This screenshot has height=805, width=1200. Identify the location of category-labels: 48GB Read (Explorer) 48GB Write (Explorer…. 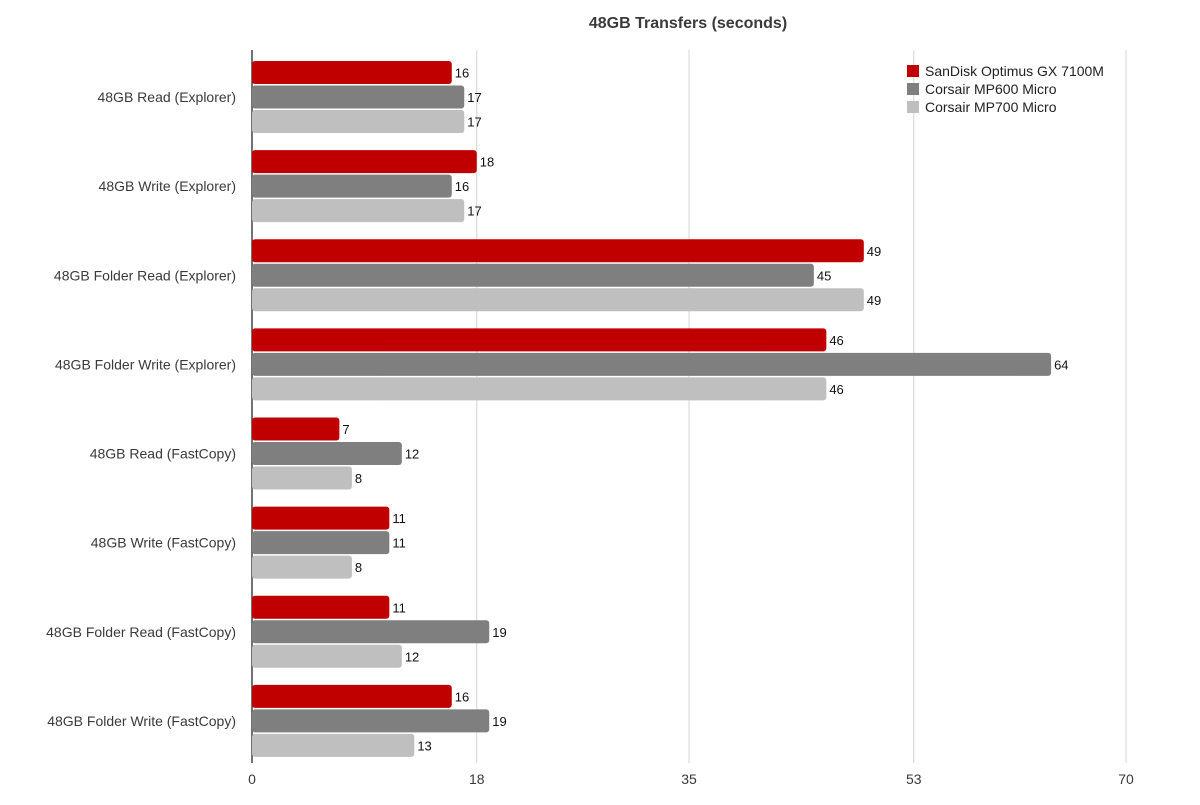
(141, 409).